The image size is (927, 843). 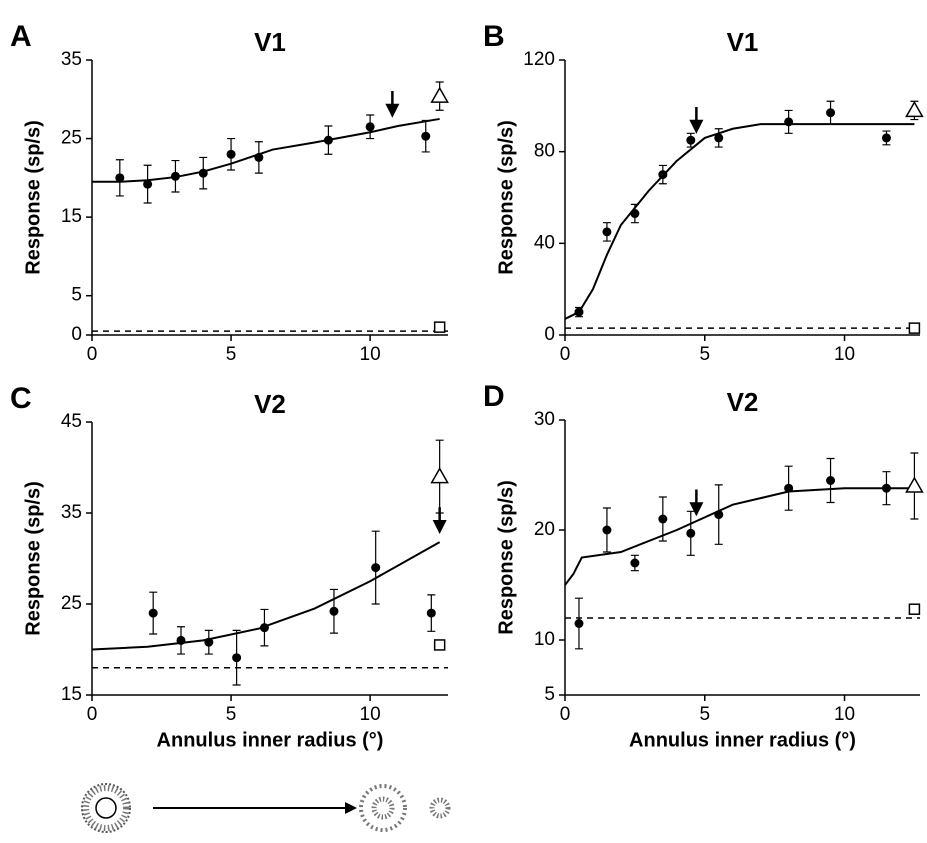 I want to click on y-tick-label: 30, so click(x=544, y=419).